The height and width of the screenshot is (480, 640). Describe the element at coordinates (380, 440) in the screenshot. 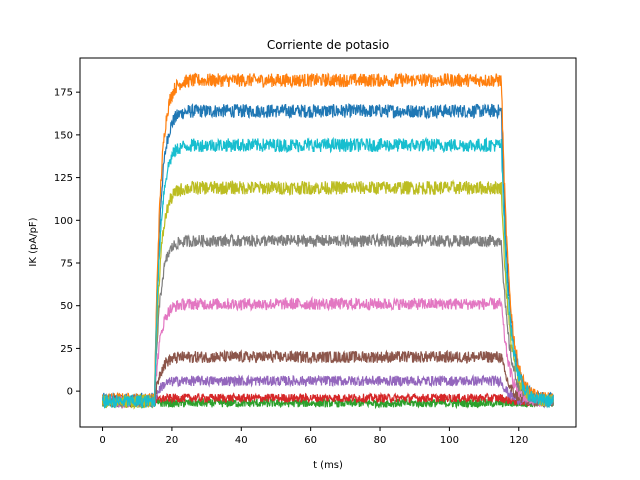

I see `x-tick-label: 80` at that location.